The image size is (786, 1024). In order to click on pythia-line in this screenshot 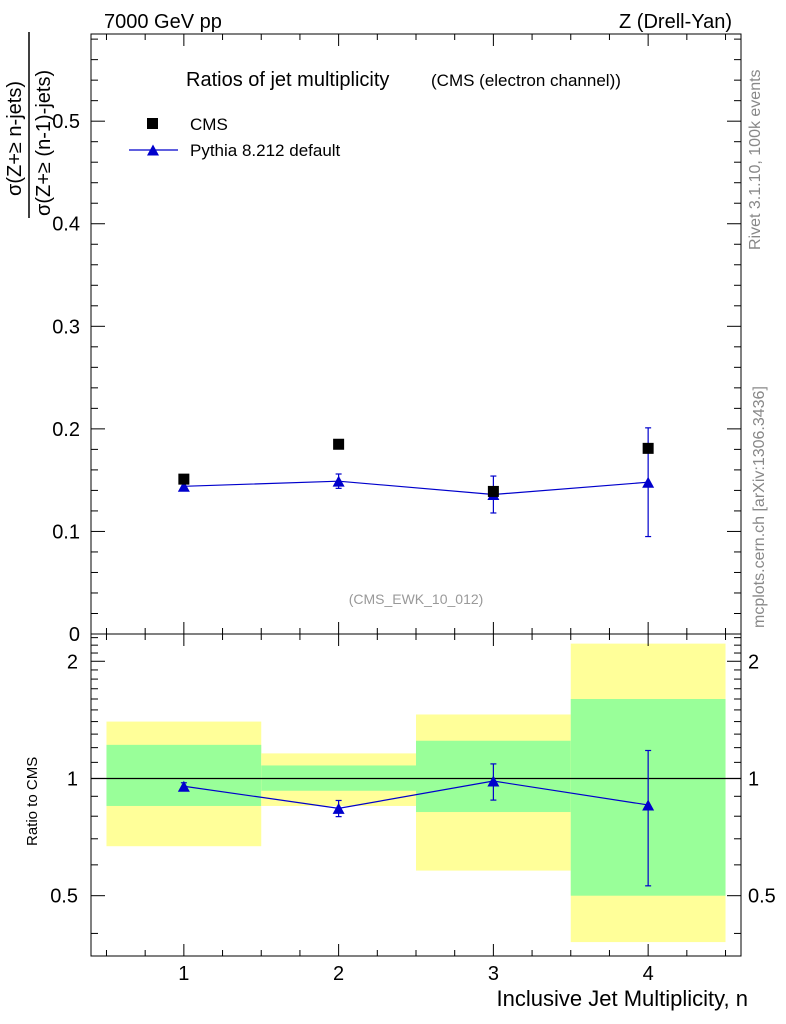, I will do `click(416, 488)`.